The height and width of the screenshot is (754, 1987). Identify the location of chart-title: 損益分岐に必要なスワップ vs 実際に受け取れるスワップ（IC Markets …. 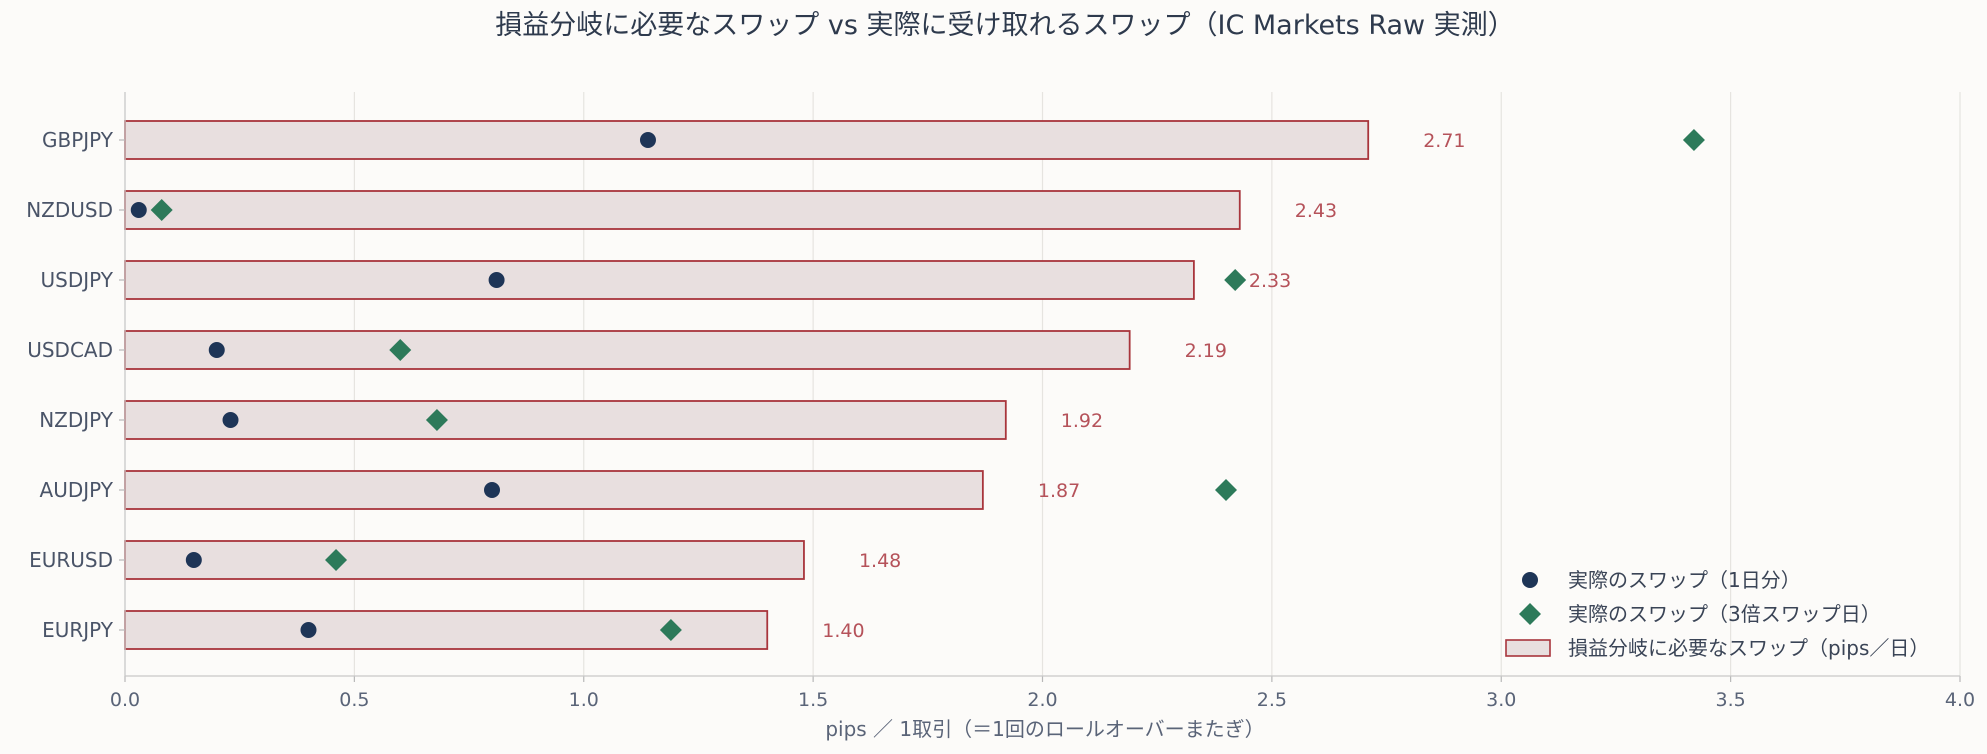
(1004, 25).